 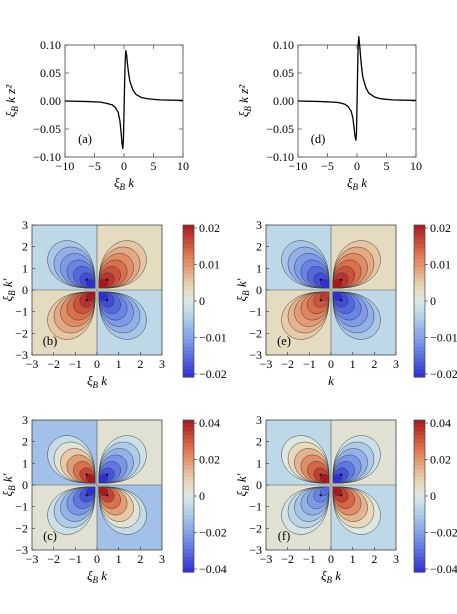 What do you see at coordinates (353, 559) in the screenshot?
I see `x-tick-label: 1` at bounding box center [353, 559].